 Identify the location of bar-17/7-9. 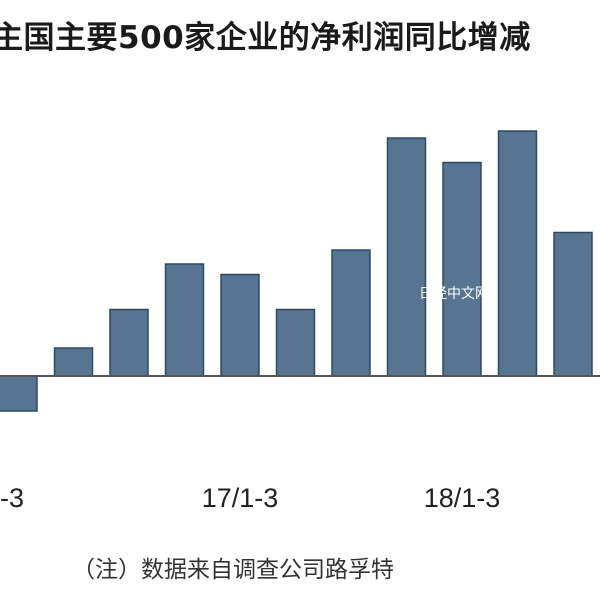
(351, 313).